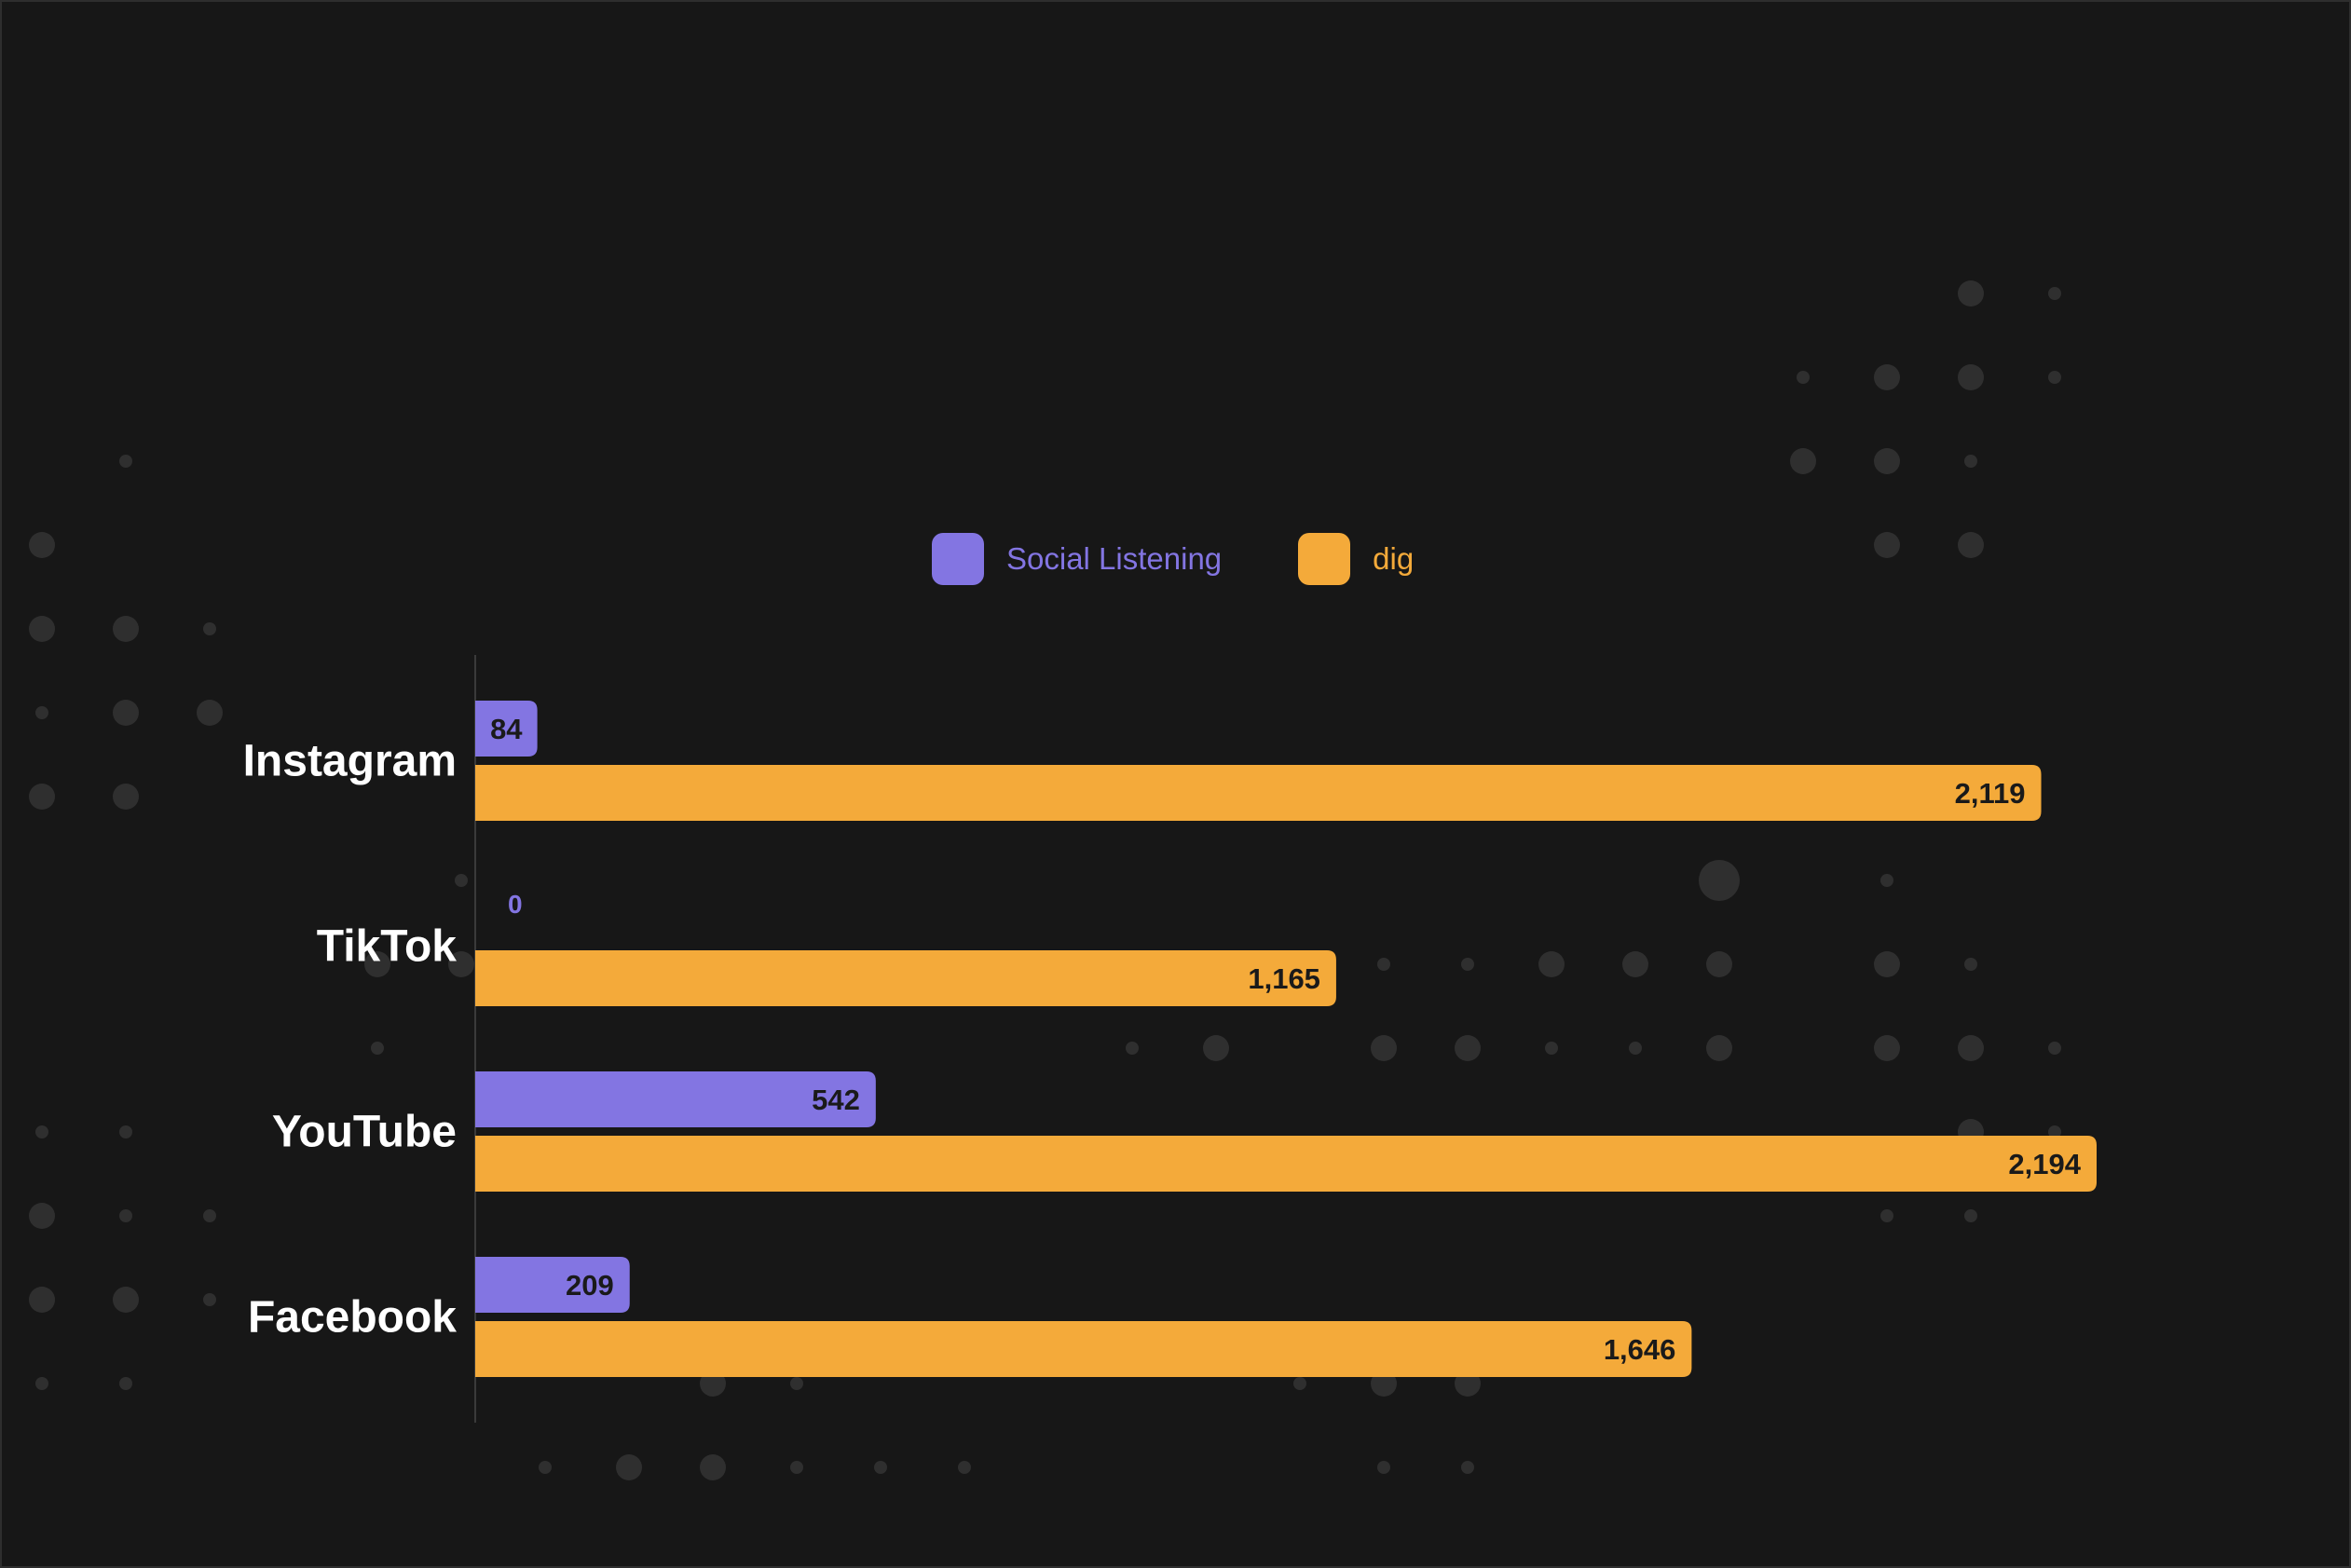  What do you see at coordinates (1083, 1349) in the screenshot?
I see `bar-dig-facebook` at bounding box center [1083, 1349].